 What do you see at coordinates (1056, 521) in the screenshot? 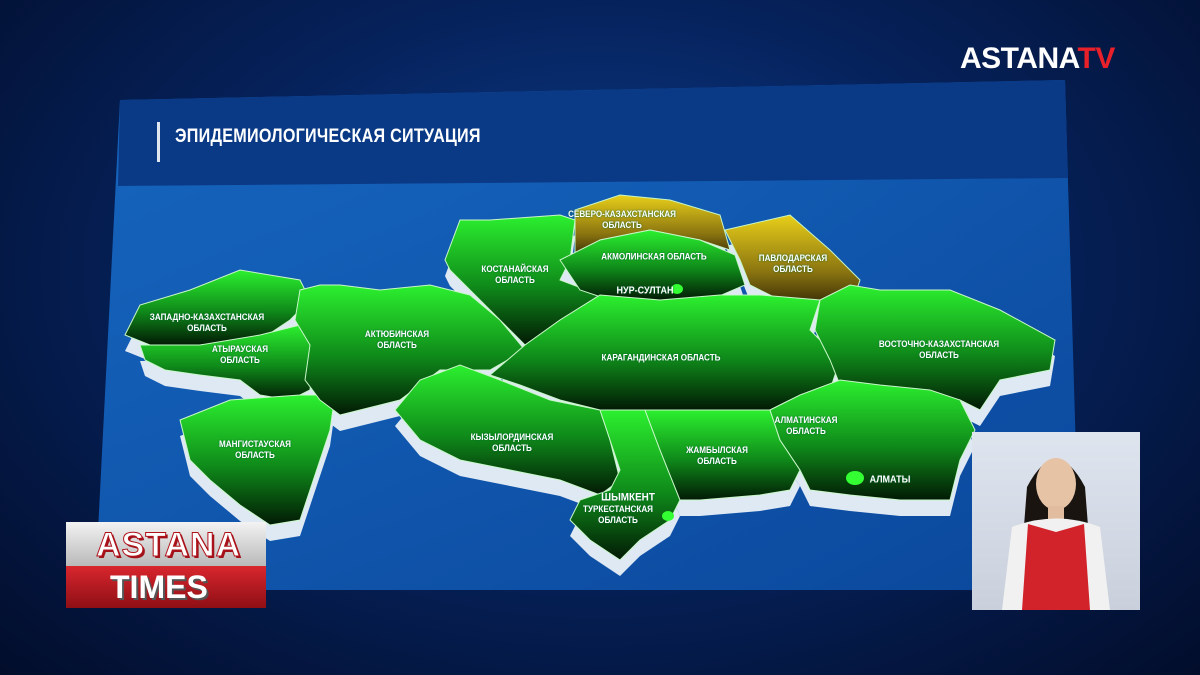
I see `sign-language-interpreter-video` at bounding box center [1056, 521].